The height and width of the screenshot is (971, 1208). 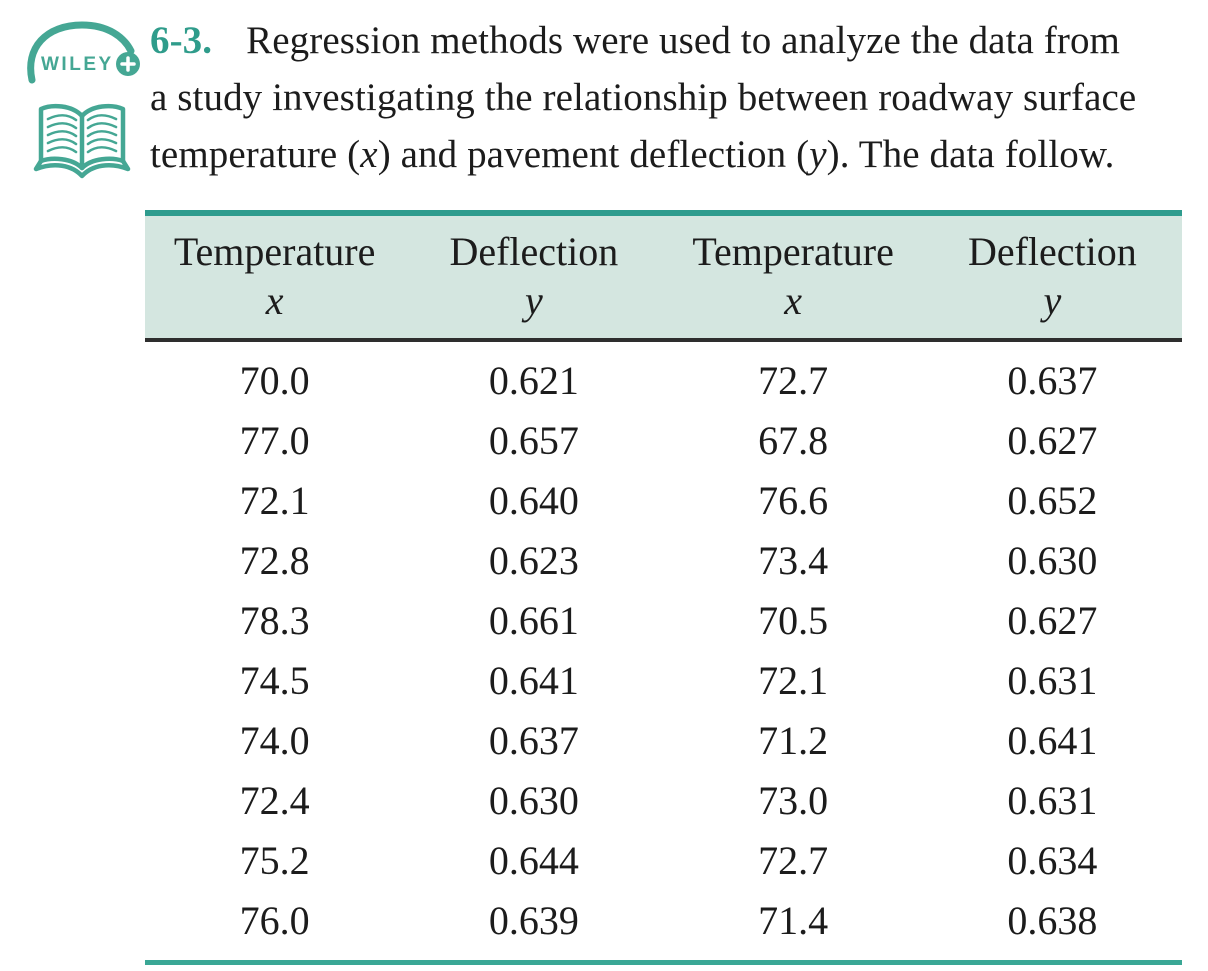 What do you see at coordinates (274, 920) in the screenshot?
I see `table-cell: 76.0` at bounding box center [274, 920].